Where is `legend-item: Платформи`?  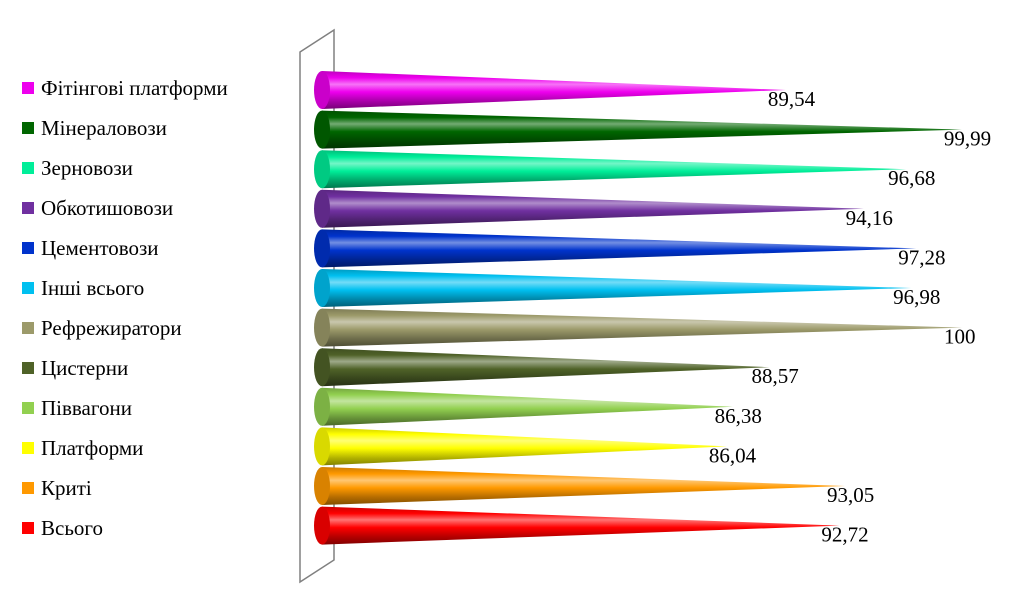
legend-item: Платформи is located at coordinates (157, 448).